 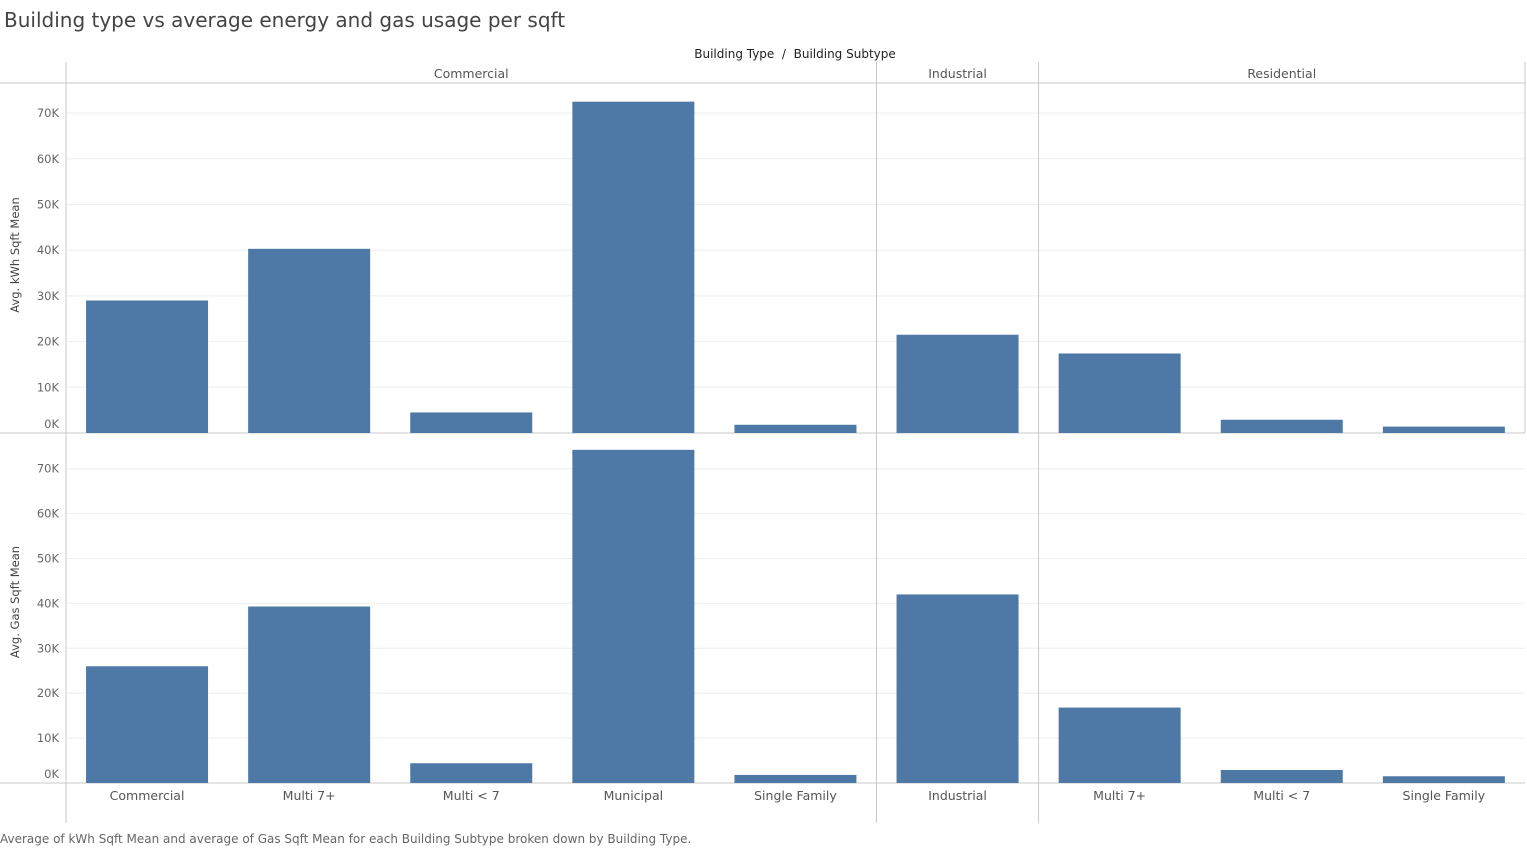 I want to click on y-axis-title-kwh: Avg. kWh Sqft Mean, so click(x=15, y=255).